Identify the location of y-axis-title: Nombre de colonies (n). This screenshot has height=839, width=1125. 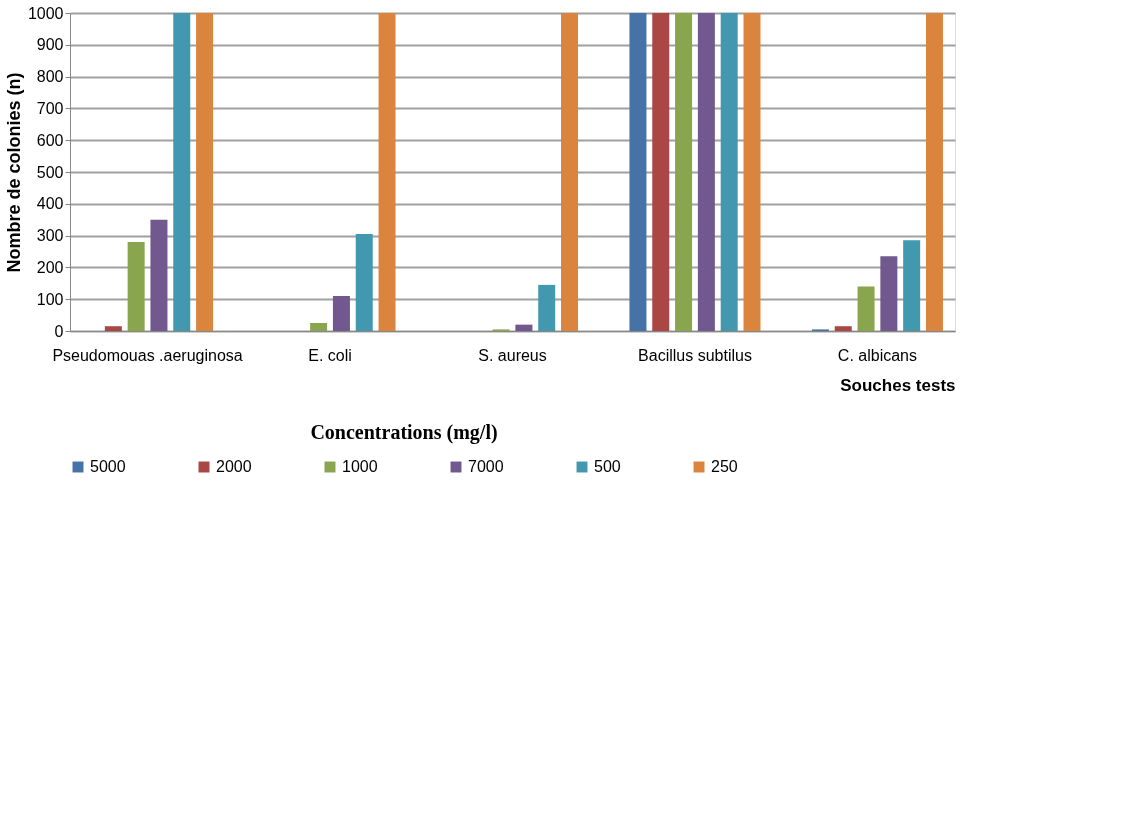
(13, 172).